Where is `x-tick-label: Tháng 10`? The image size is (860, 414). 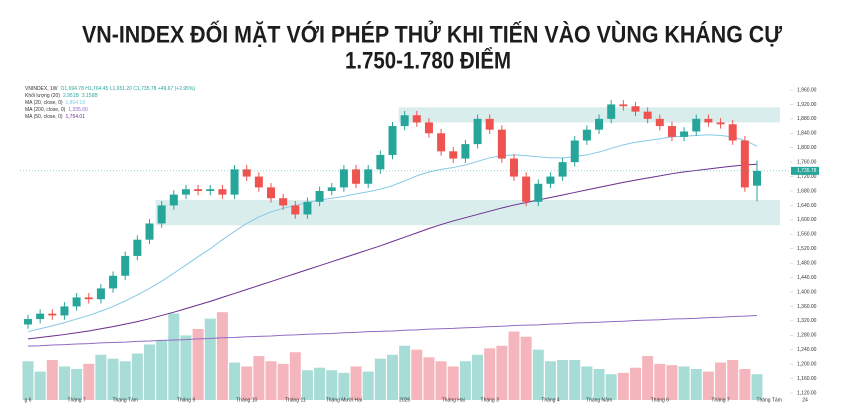 x-tick-label: Tháng 10 is located at coordinates (246, 400).